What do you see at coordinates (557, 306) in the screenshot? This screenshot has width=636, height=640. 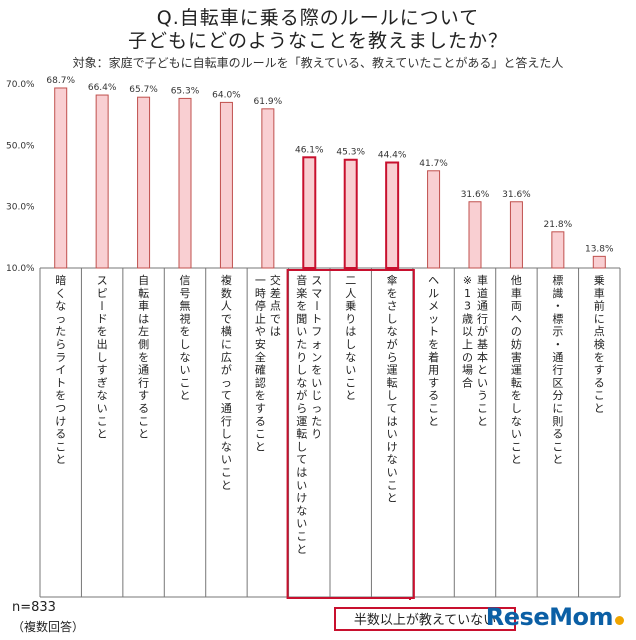 I see `category-label-char: ・` at bounding box center [557, 306].